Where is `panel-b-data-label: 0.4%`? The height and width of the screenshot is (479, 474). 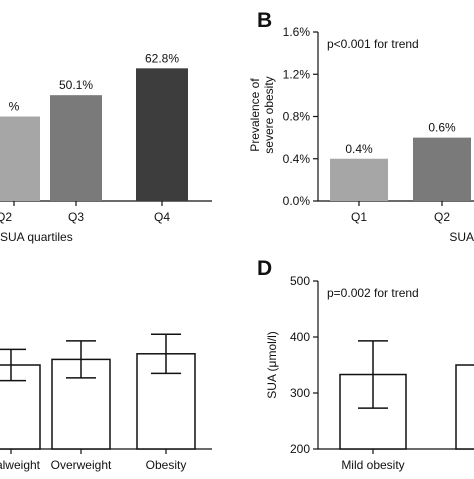 panel-b-data-label: 0.4% is located at coordinates (359, 149).